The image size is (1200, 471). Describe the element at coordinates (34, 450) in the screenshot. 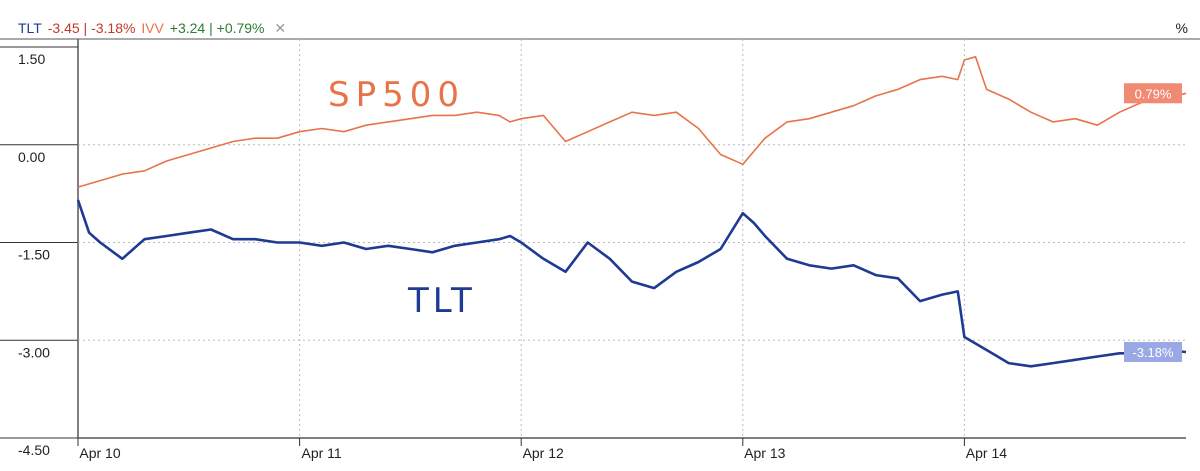

I see `y-tick-label: -4.50` at that location.